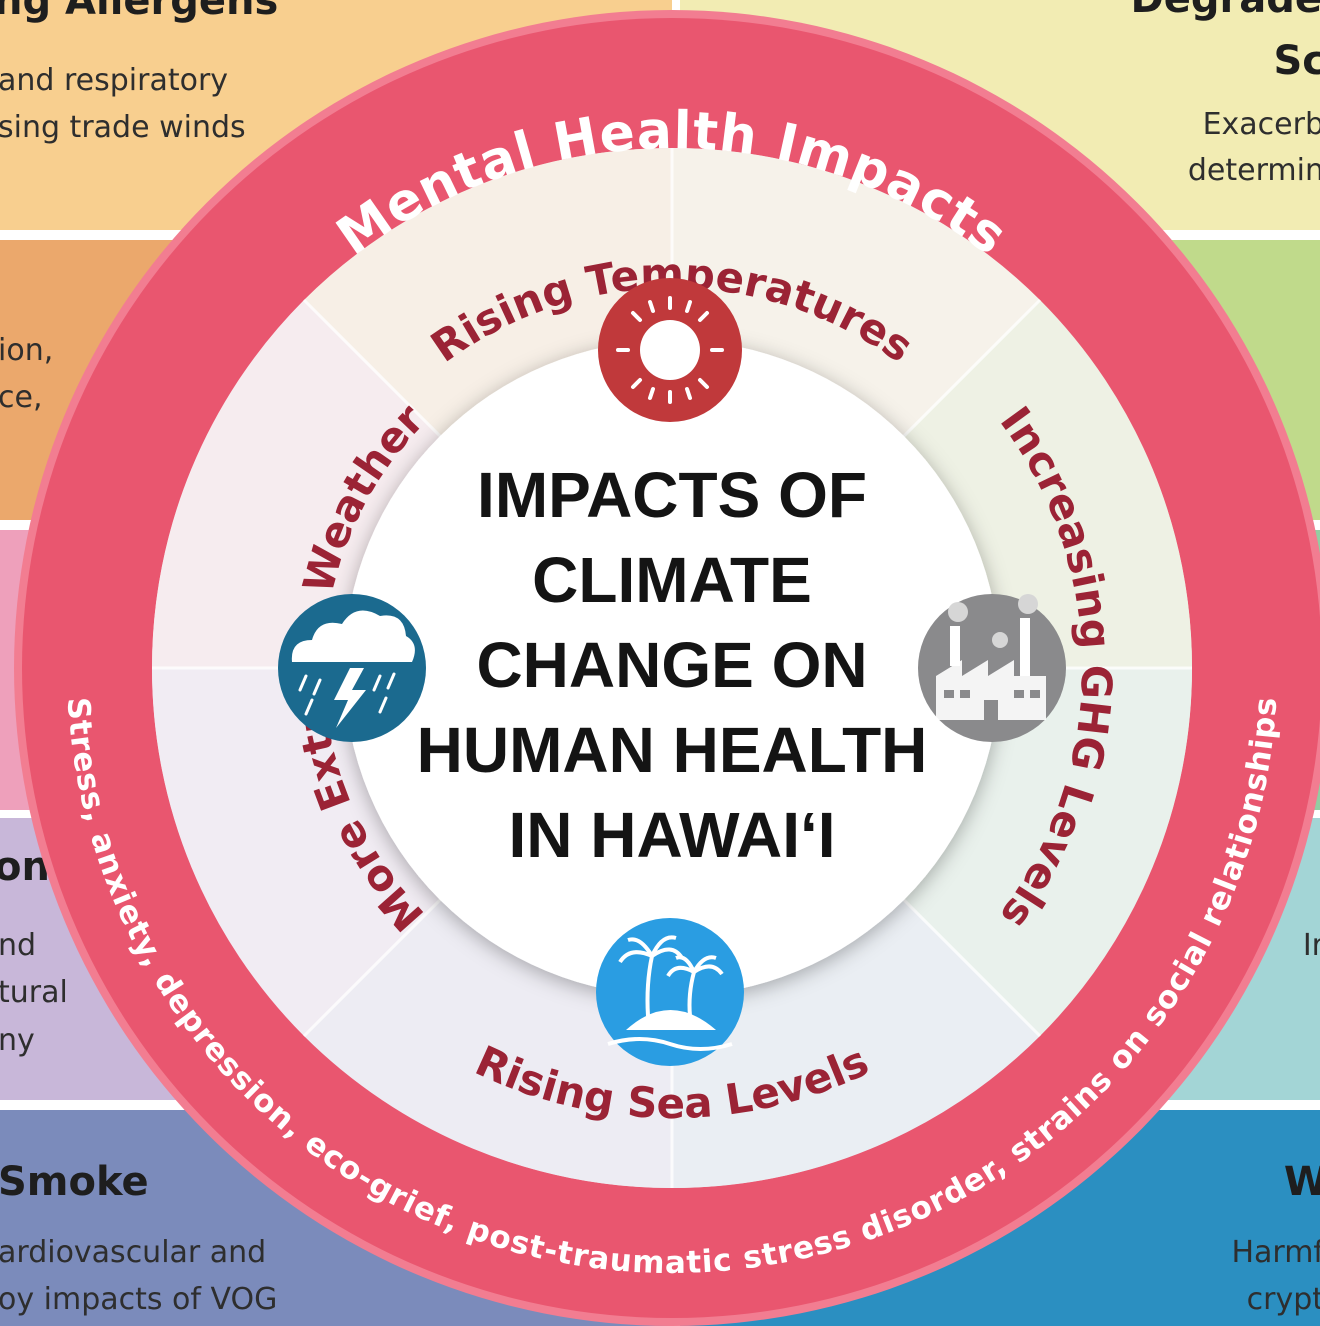 The height and width of the screenshot is (1326, 1320). Describe the element at coordinates (26, 350) in the screenshot. I see `panel-line: ion,` at that location.